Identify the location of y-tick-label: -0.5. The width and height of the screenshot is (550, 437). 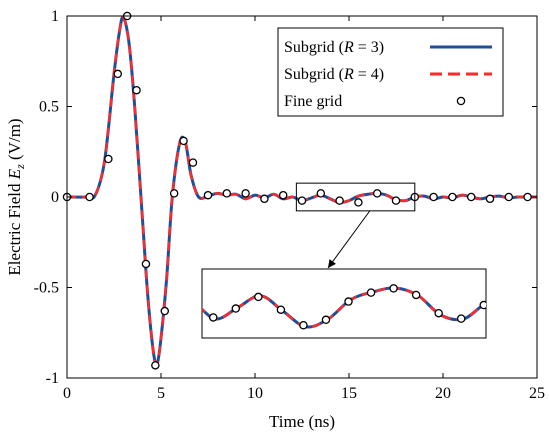
(46, 288).